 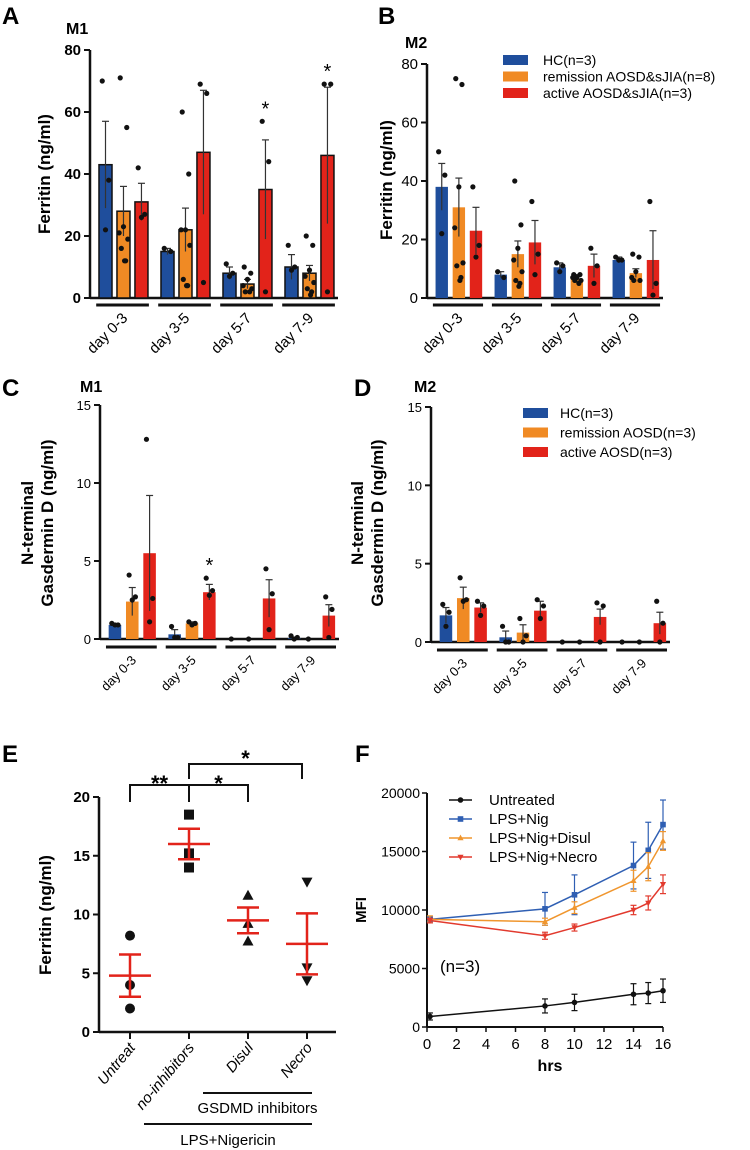 I want to click on y-tick-label: 20, so click(x=81, y=797).